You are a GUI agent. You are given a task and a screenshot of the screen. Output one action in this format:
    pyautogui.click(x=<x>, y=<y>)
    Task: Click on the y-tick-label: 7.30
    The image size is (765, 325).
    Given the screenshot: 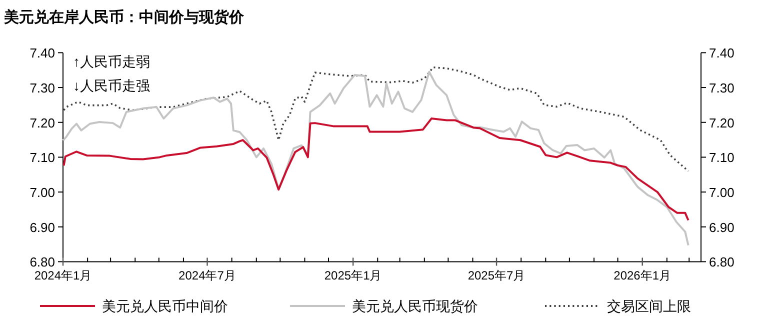 What is the action you would take?
    pyautogui.click(x=42, y=88)
    